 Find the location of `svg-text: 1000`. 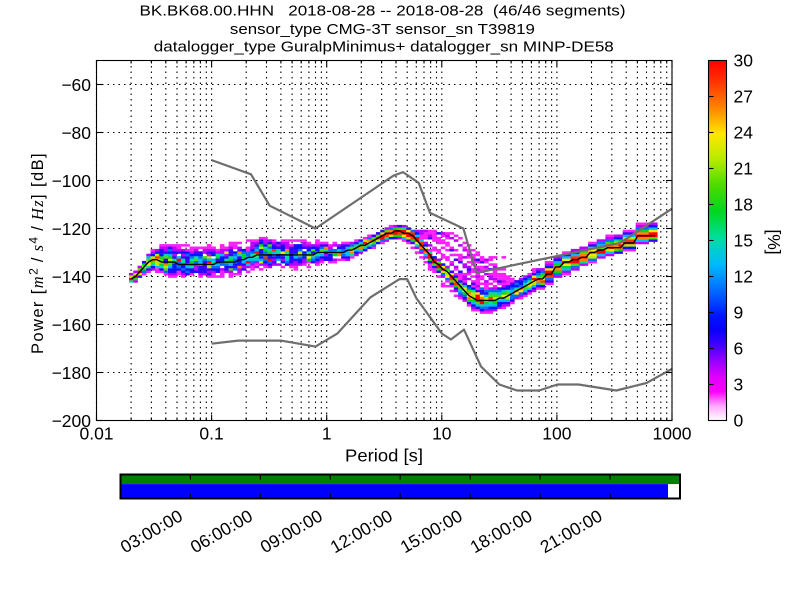

svg-text: 1000 is located at coordinates (672, 434).